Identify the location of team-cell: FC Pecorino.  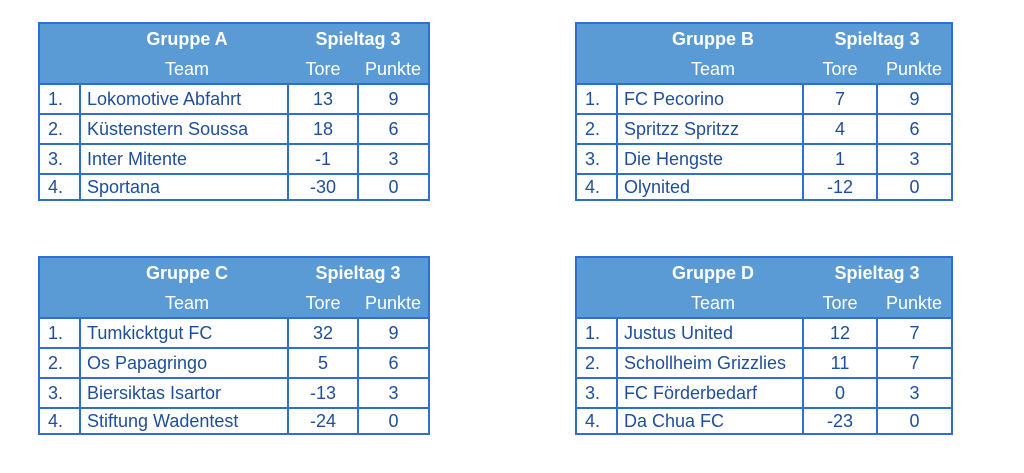
(709, 98).